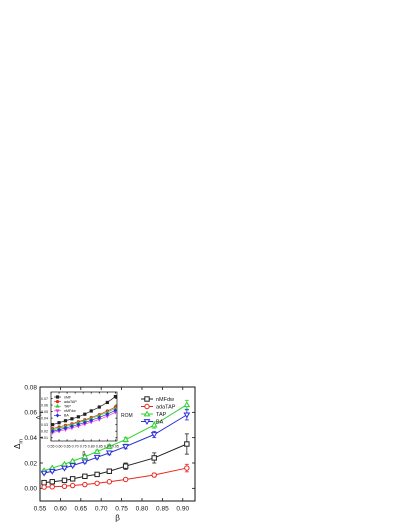  I want to click on inset-x-tick-label: 0.70, so click(75, 447).